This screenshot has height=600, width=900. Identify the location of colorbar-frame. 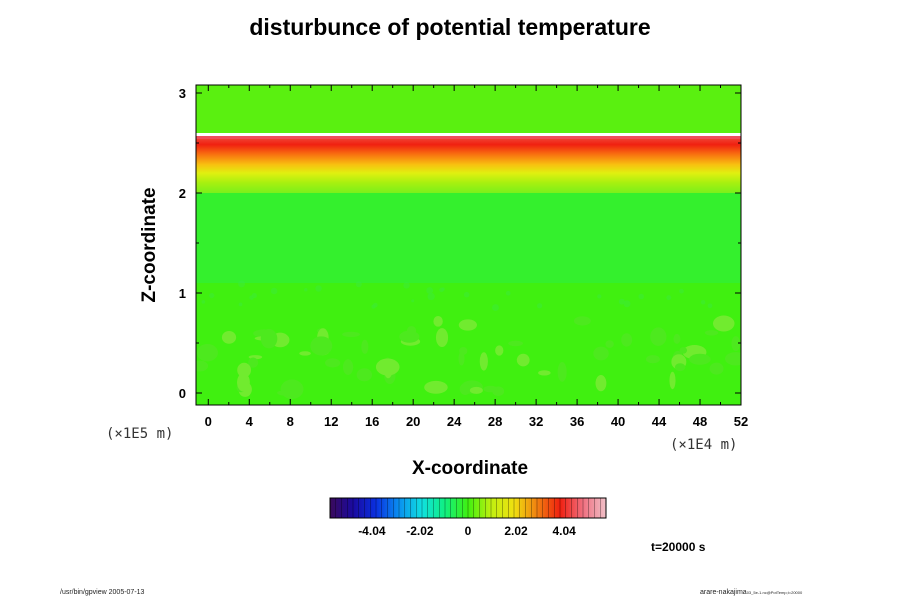
(468, 508).